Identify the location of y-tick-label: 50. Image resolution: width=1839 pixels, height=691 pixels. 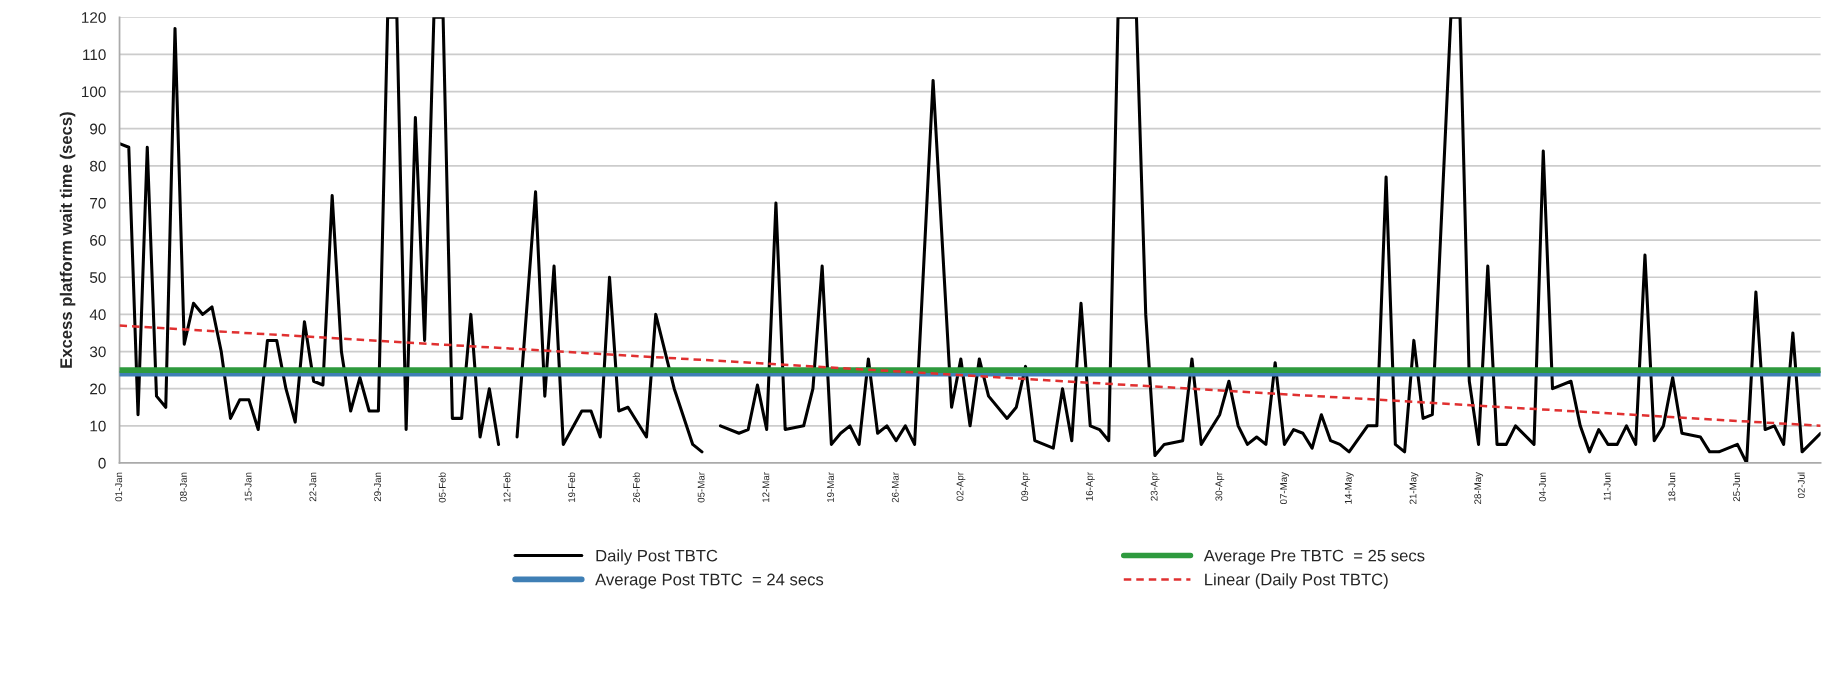
(97, 277).